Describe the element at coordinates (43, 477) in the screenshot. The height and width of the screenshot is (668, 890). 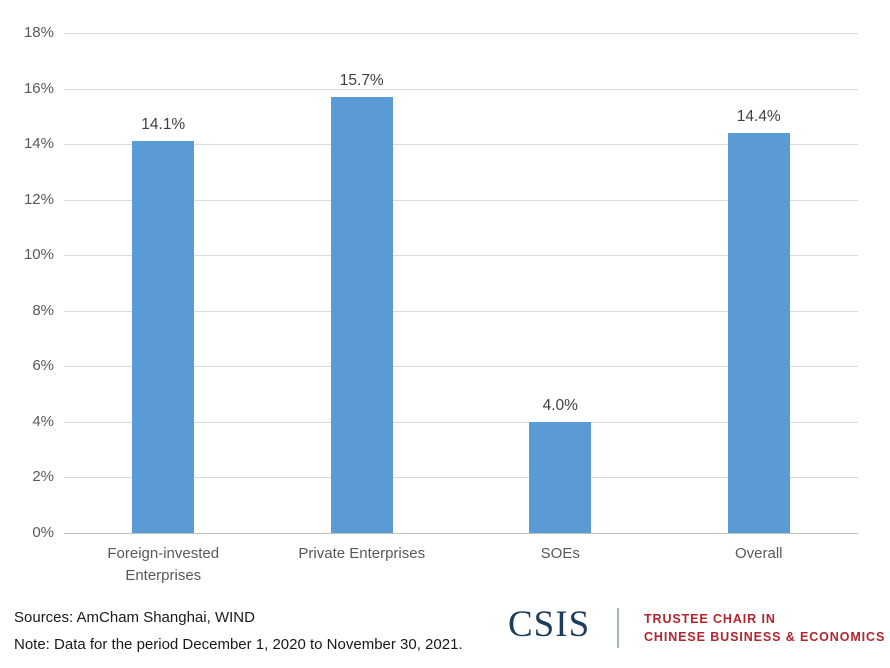
I see `y-tick-label: 2%` at that location.